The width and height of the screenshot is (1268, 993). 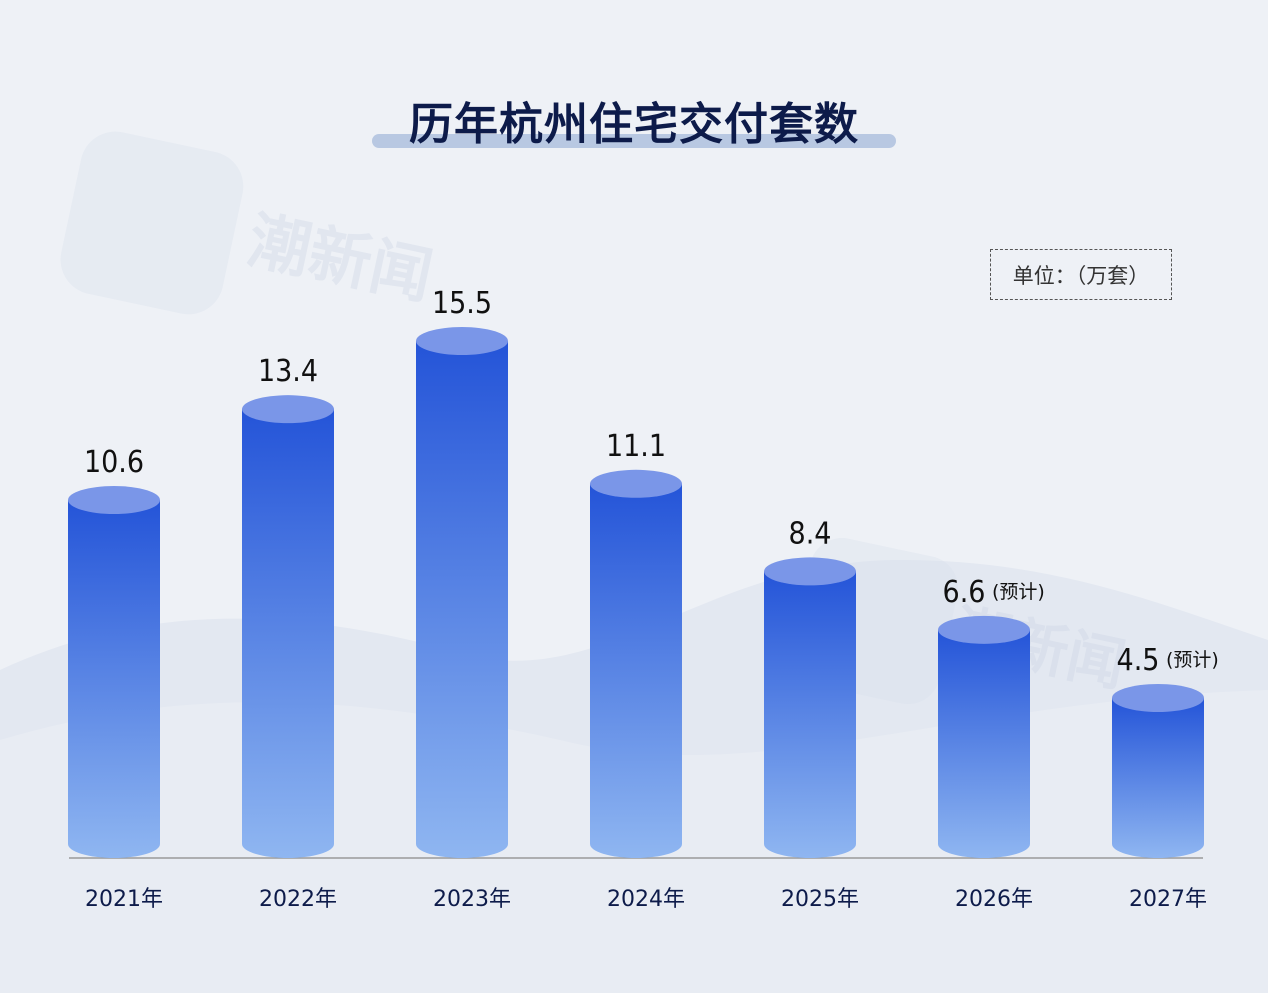 I want to click on unit-label-box: 单位：（万套）, so click(x=1081, y=274).